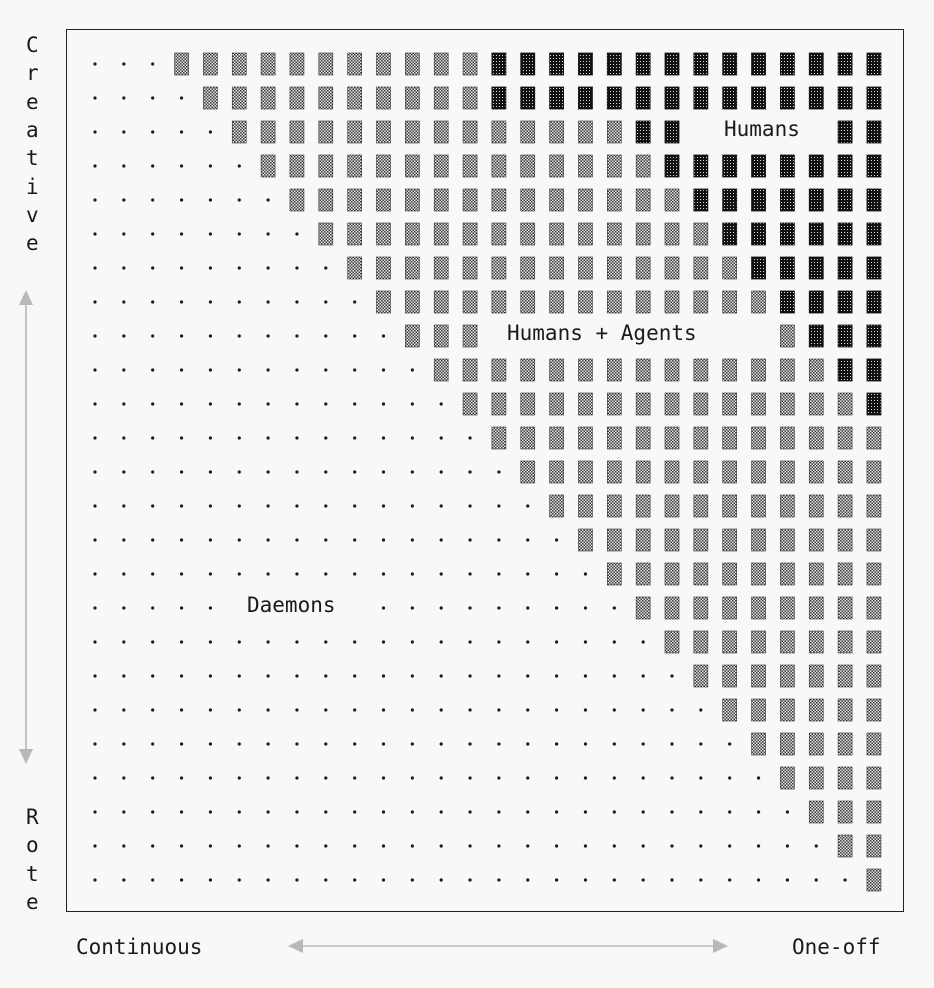 This screenshot has height=988, width=934. Describe the element at coordinates (602, 333) in the screenshot. I see `region-label-humans-agents: Humans + Agents` at that location.